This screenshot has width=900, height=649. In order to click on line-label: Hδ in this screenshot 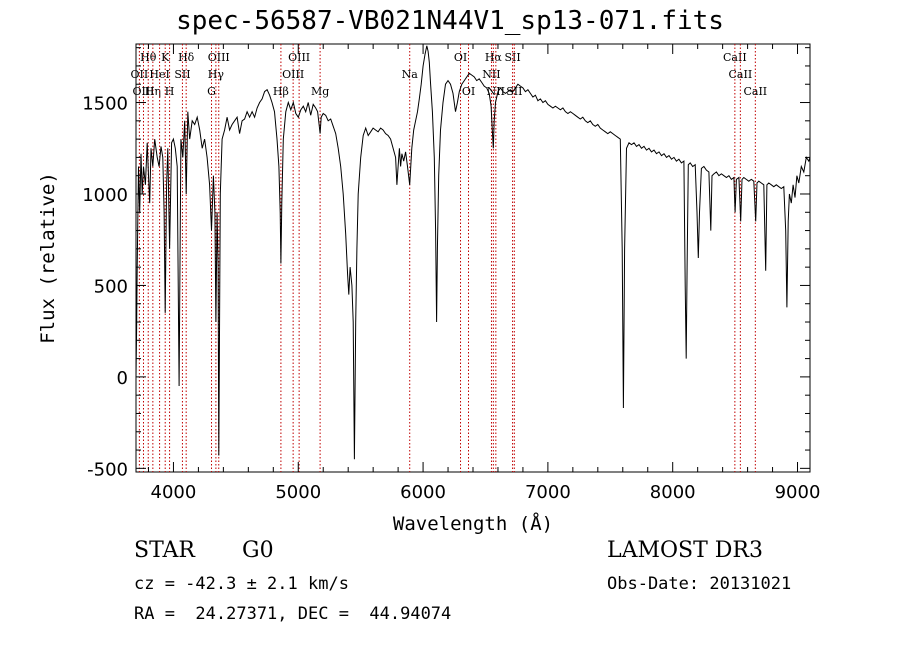, I will do `click(186, 57)`.